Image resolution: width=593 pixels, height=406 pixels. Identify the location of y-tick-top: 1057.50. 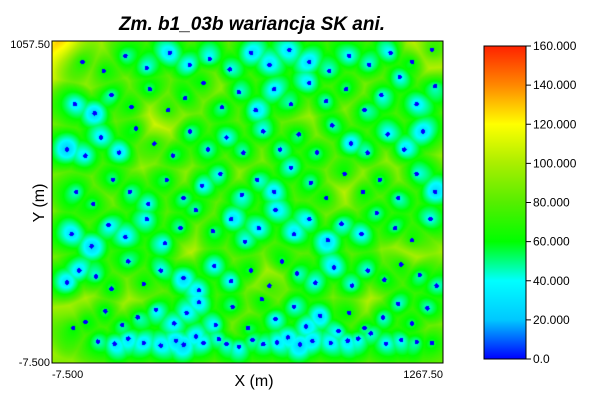
(30, 45).